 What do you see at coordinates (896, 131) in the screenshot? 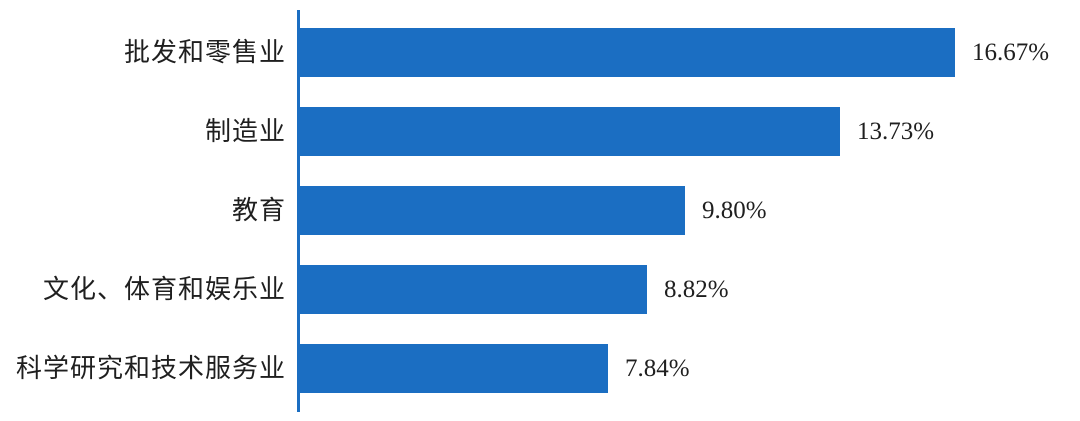
I see `value-label: 13.73%` at bounding box center [896, 131].